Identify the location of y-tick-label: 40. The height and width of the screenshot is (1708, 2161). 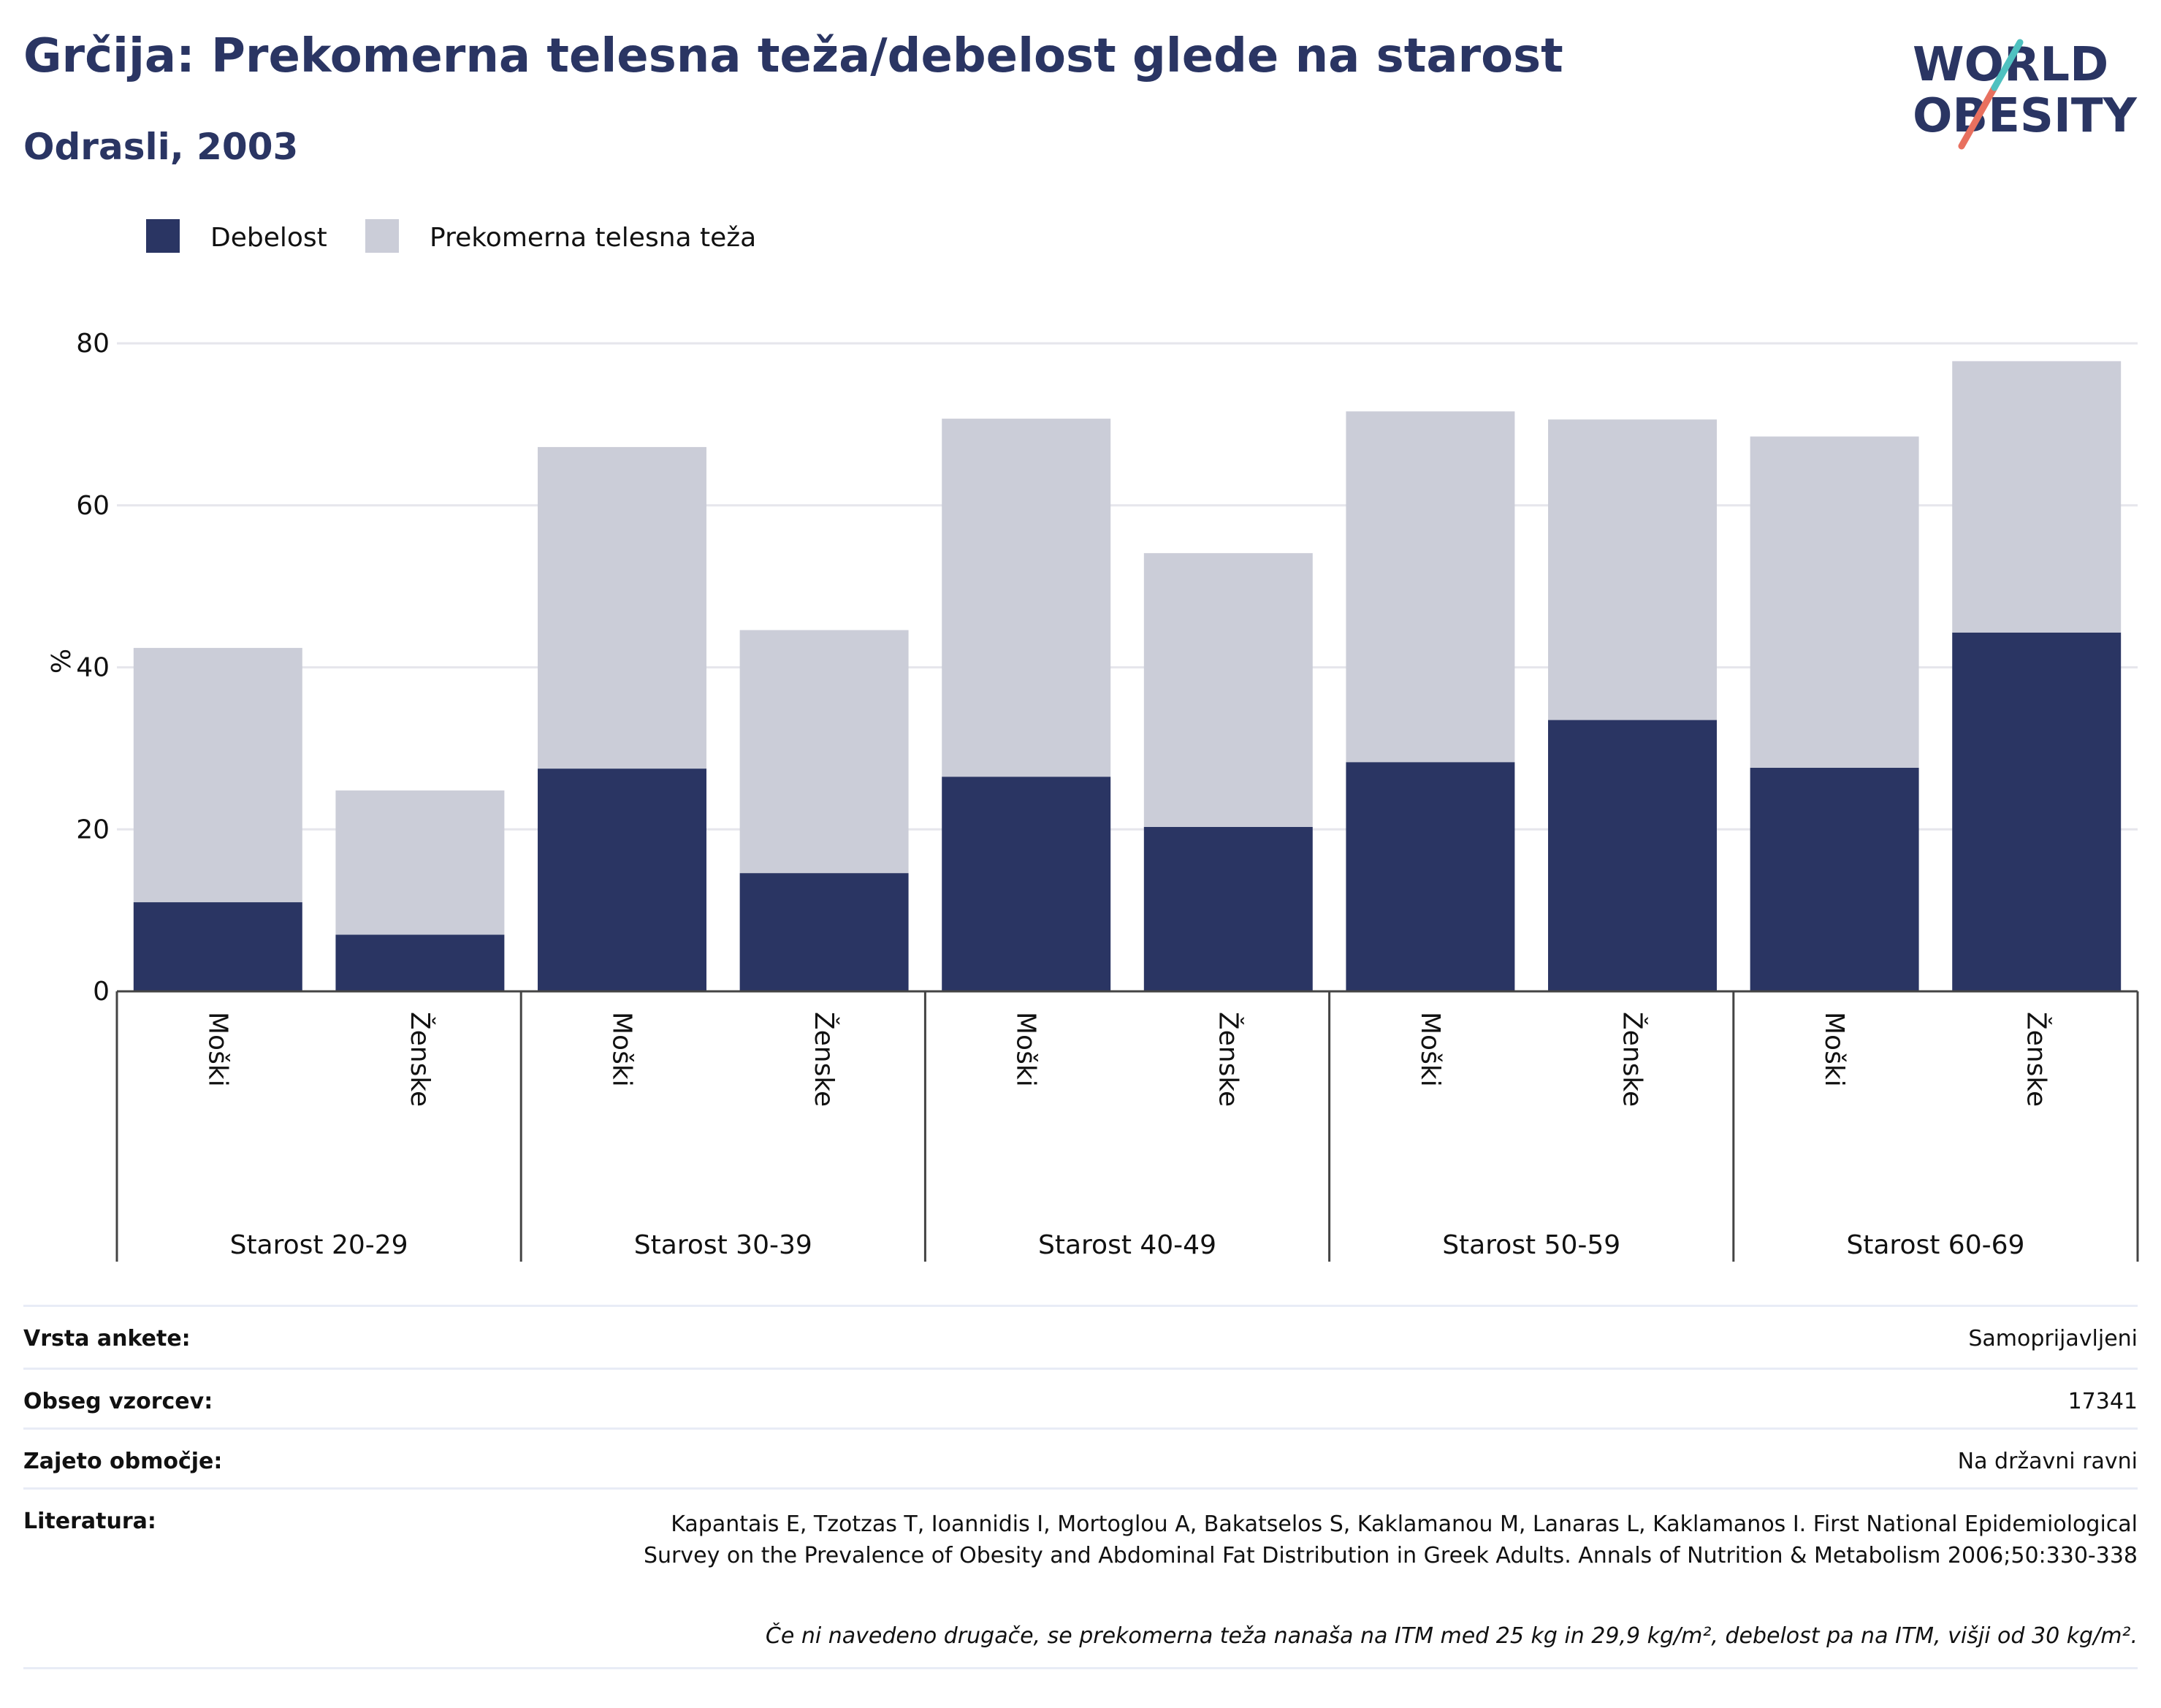
(93, 668).